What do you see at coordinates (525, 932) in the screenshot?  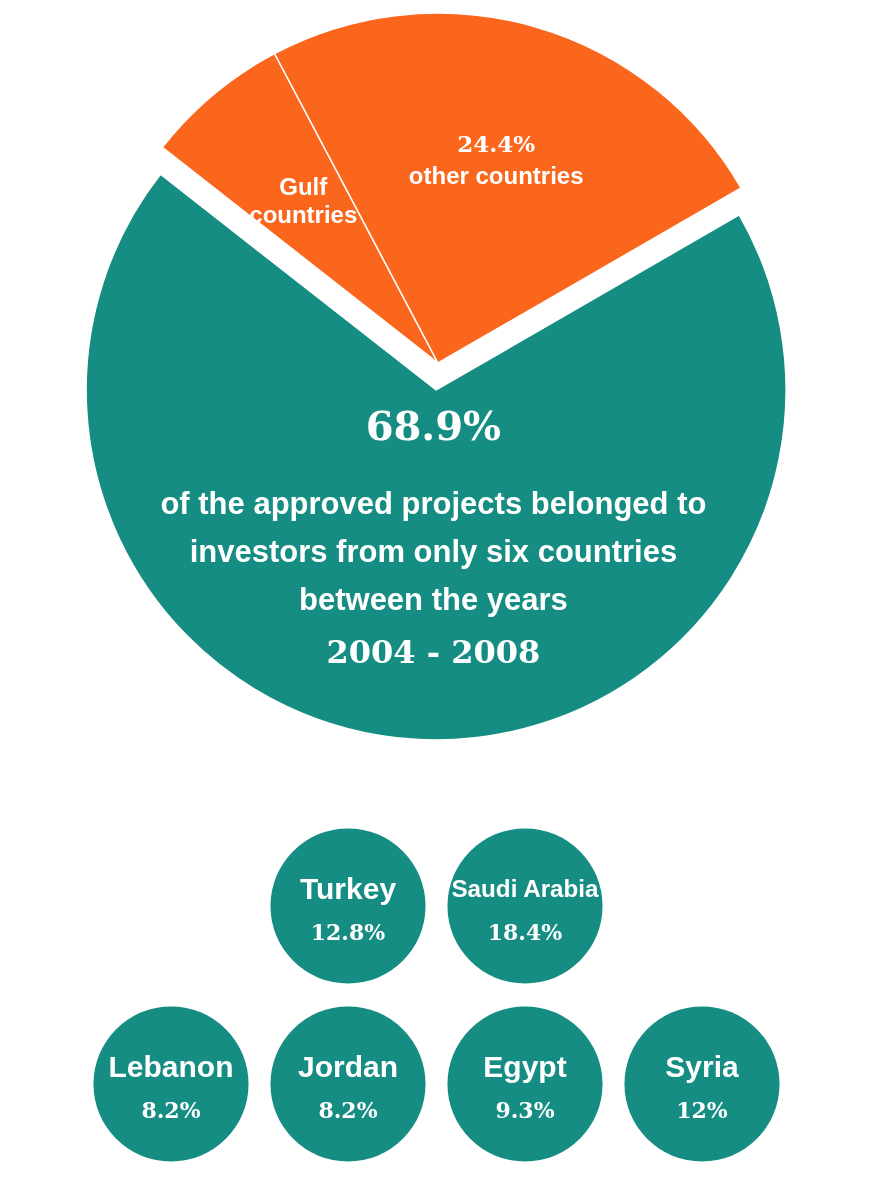 I see `data-label: 18.4%` at bounding box center [525, 932].